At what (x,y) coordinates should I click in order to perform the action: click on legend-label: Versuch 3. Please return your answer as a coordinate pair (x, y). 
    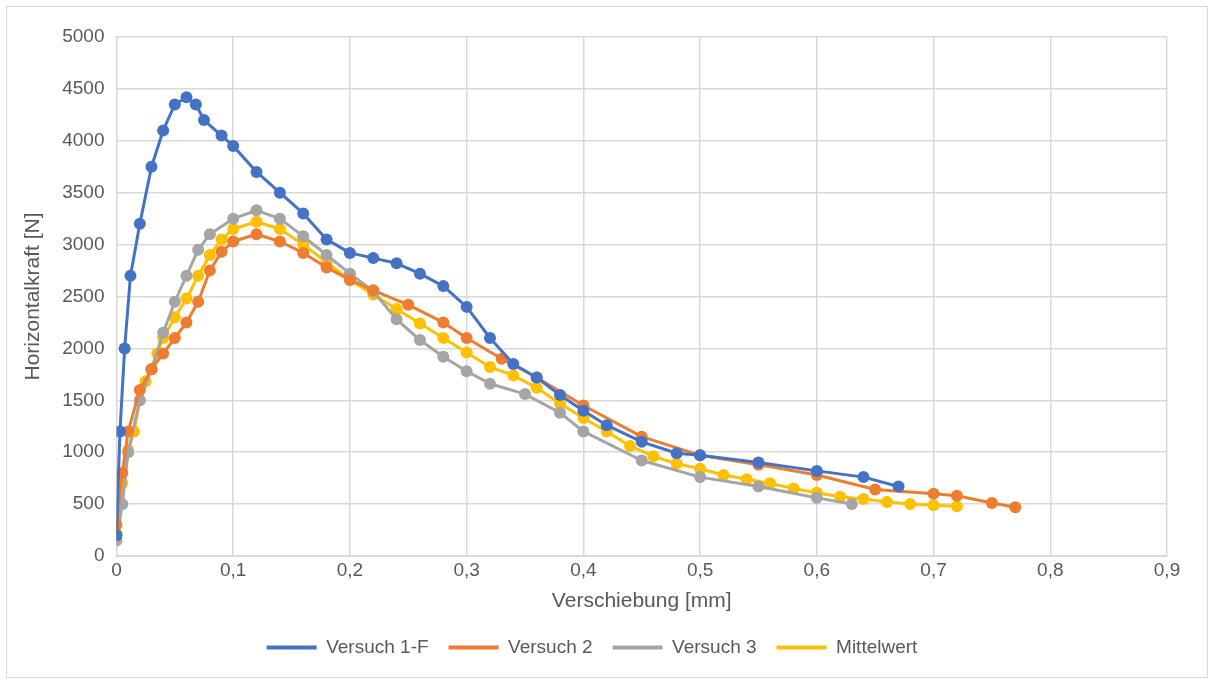
    Looking at the image, I should click on (714, 646).